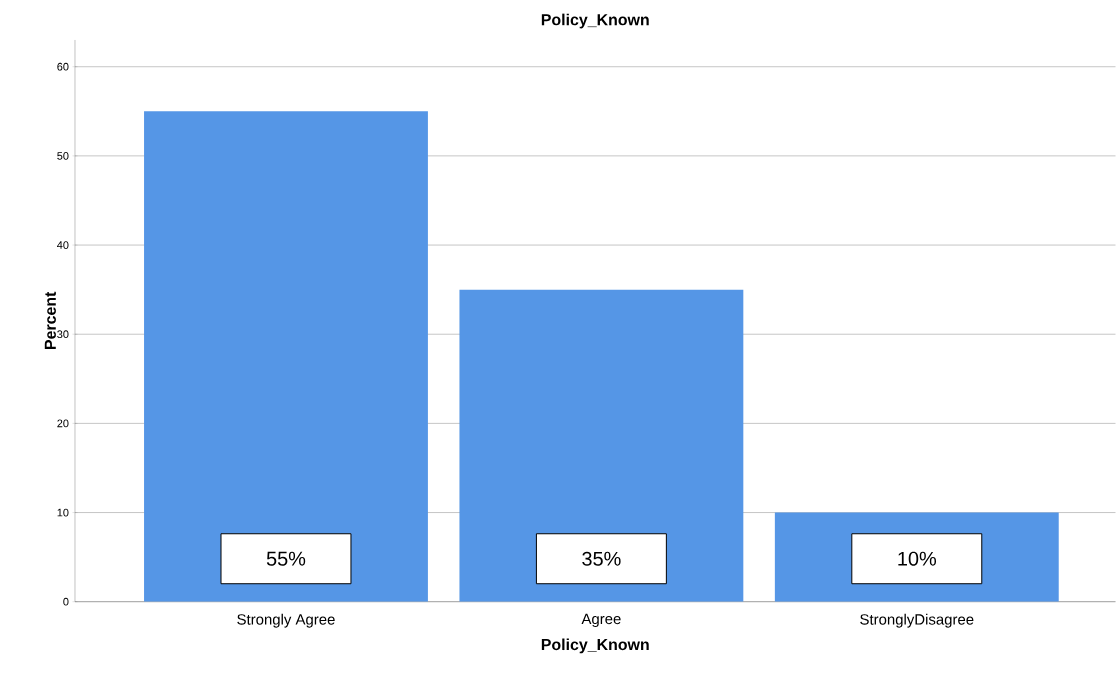 This screenshot has width=1116, height=682. Describe the element at coordinates (63, 423) in the screenshot. I see `y-tick-label: 20` at that location.